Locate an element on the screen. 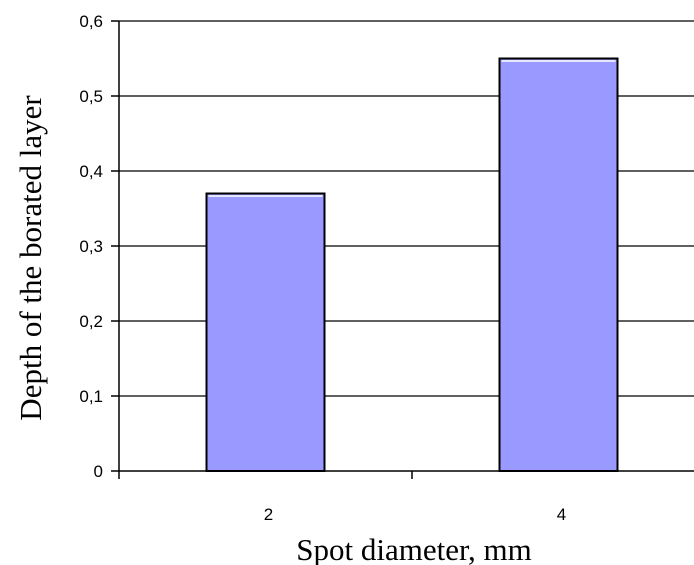  y-axis-ticks: 0 0,1 0,2 0,3 0,4 0,5 0,6 is located at coordinates (99, 246).